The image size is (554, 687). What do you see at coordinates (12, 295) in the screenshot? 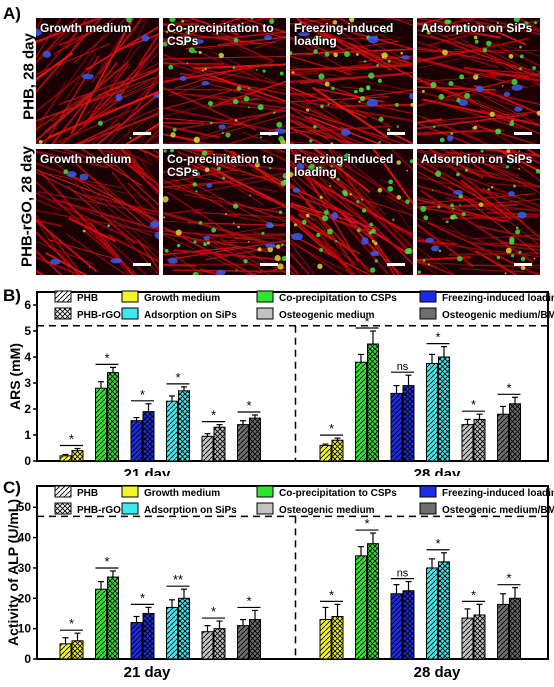
I see `panel-letter: B)` at bounding box center [12, 295].